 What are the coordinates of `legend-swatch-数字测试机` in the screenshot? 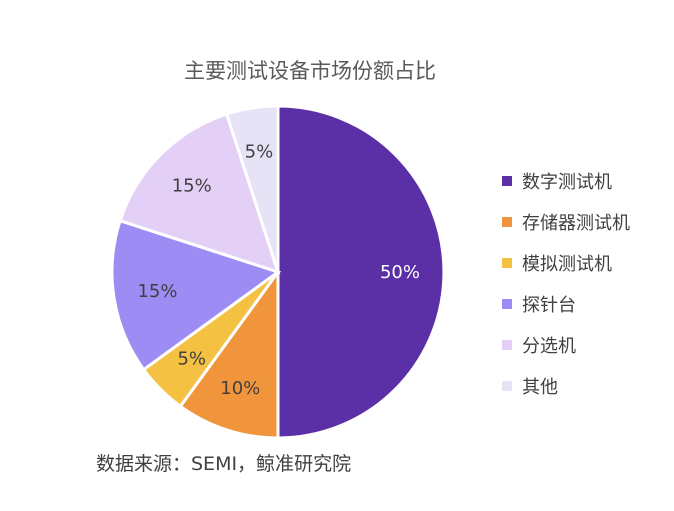 It's located at (507, 181).